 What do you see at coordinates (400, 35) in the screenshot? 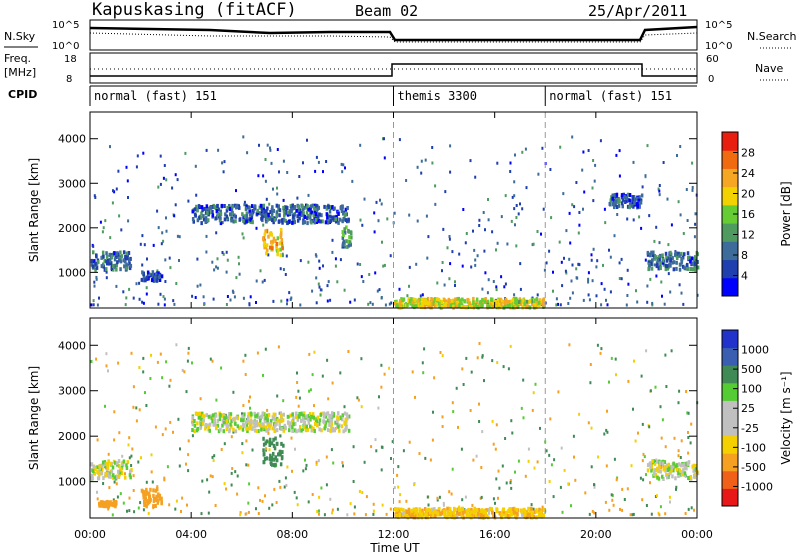
I see `noise-strip: N.Sky 10^5 10^0 N.Search 10^5 10^0` at bounding box center [400, 35].